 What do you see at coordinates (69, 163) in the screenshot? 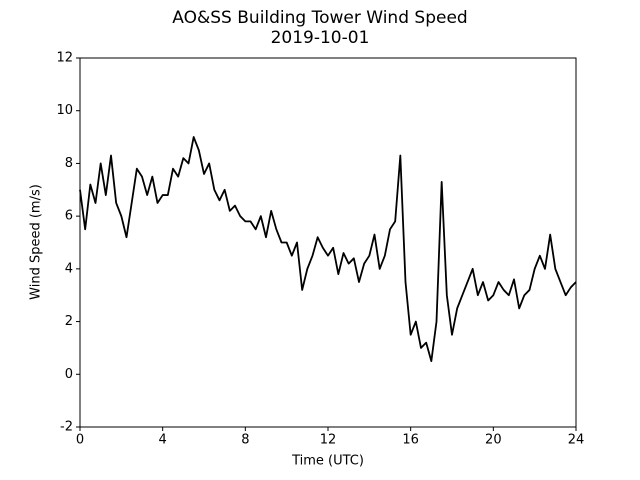
I see `y-tick-label: 8` at bounding box center [69, 163].